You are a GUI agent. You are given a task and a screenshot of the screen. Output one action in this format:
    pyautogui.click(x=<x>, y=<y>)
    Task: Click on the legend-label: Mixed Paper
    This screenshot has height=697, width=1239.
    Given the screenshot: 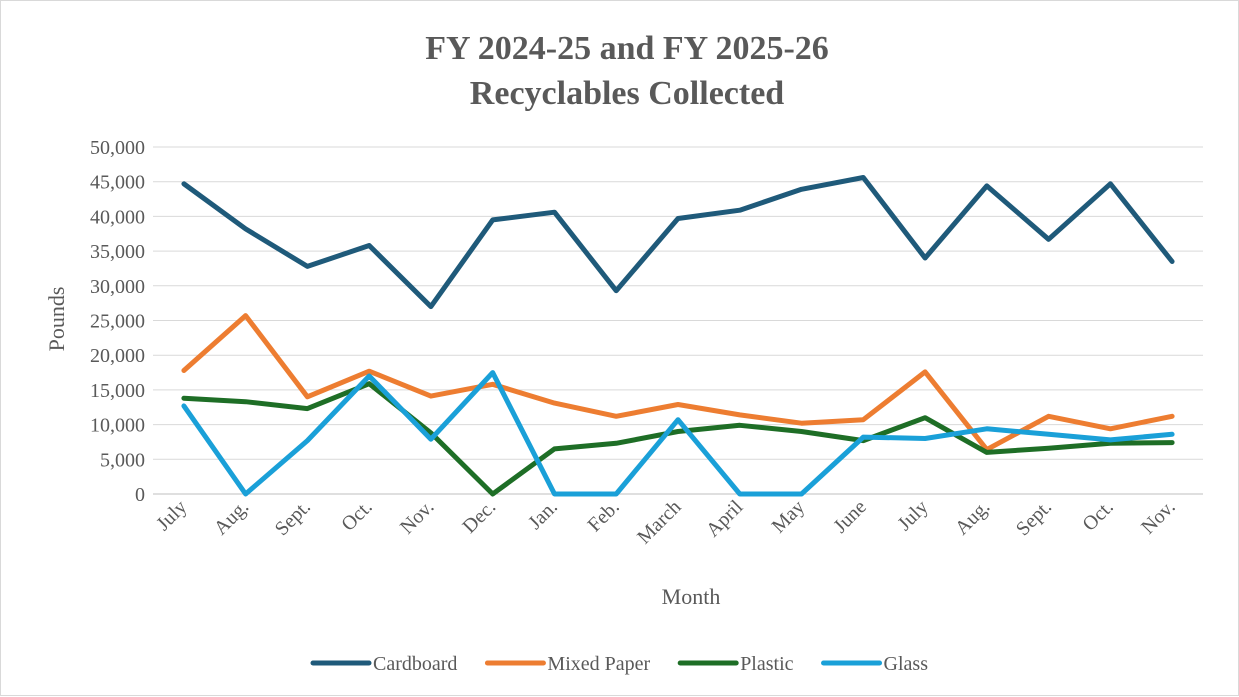 What is the action you would take?
    pyautogui.click(x=598, y=664)
    